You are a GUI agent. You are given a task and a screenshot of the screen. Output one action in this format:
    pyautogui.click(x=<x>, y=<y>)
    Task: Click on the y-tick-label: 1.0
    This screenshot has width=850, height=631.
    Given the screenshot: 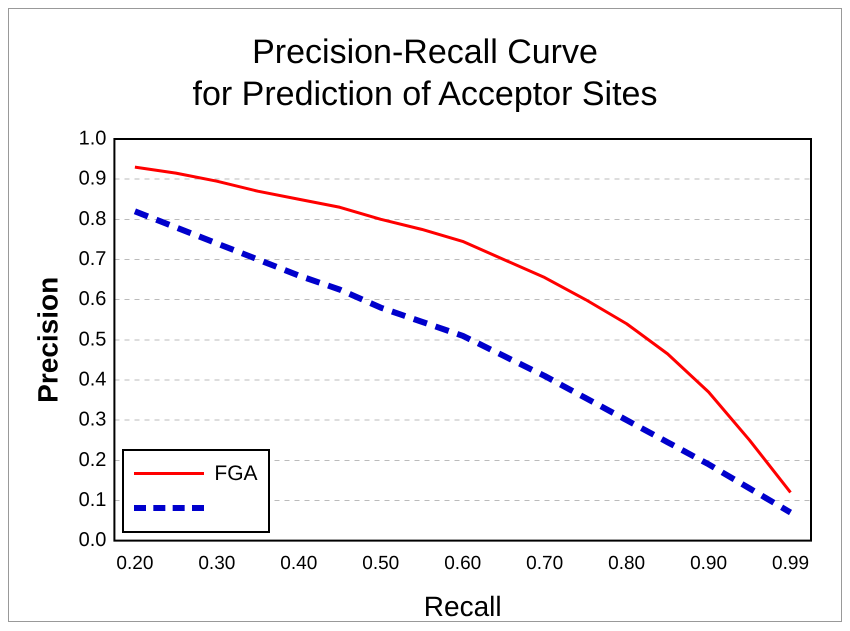 What is the action you would take?
    pyautogui.click(x=92, y=139)
    